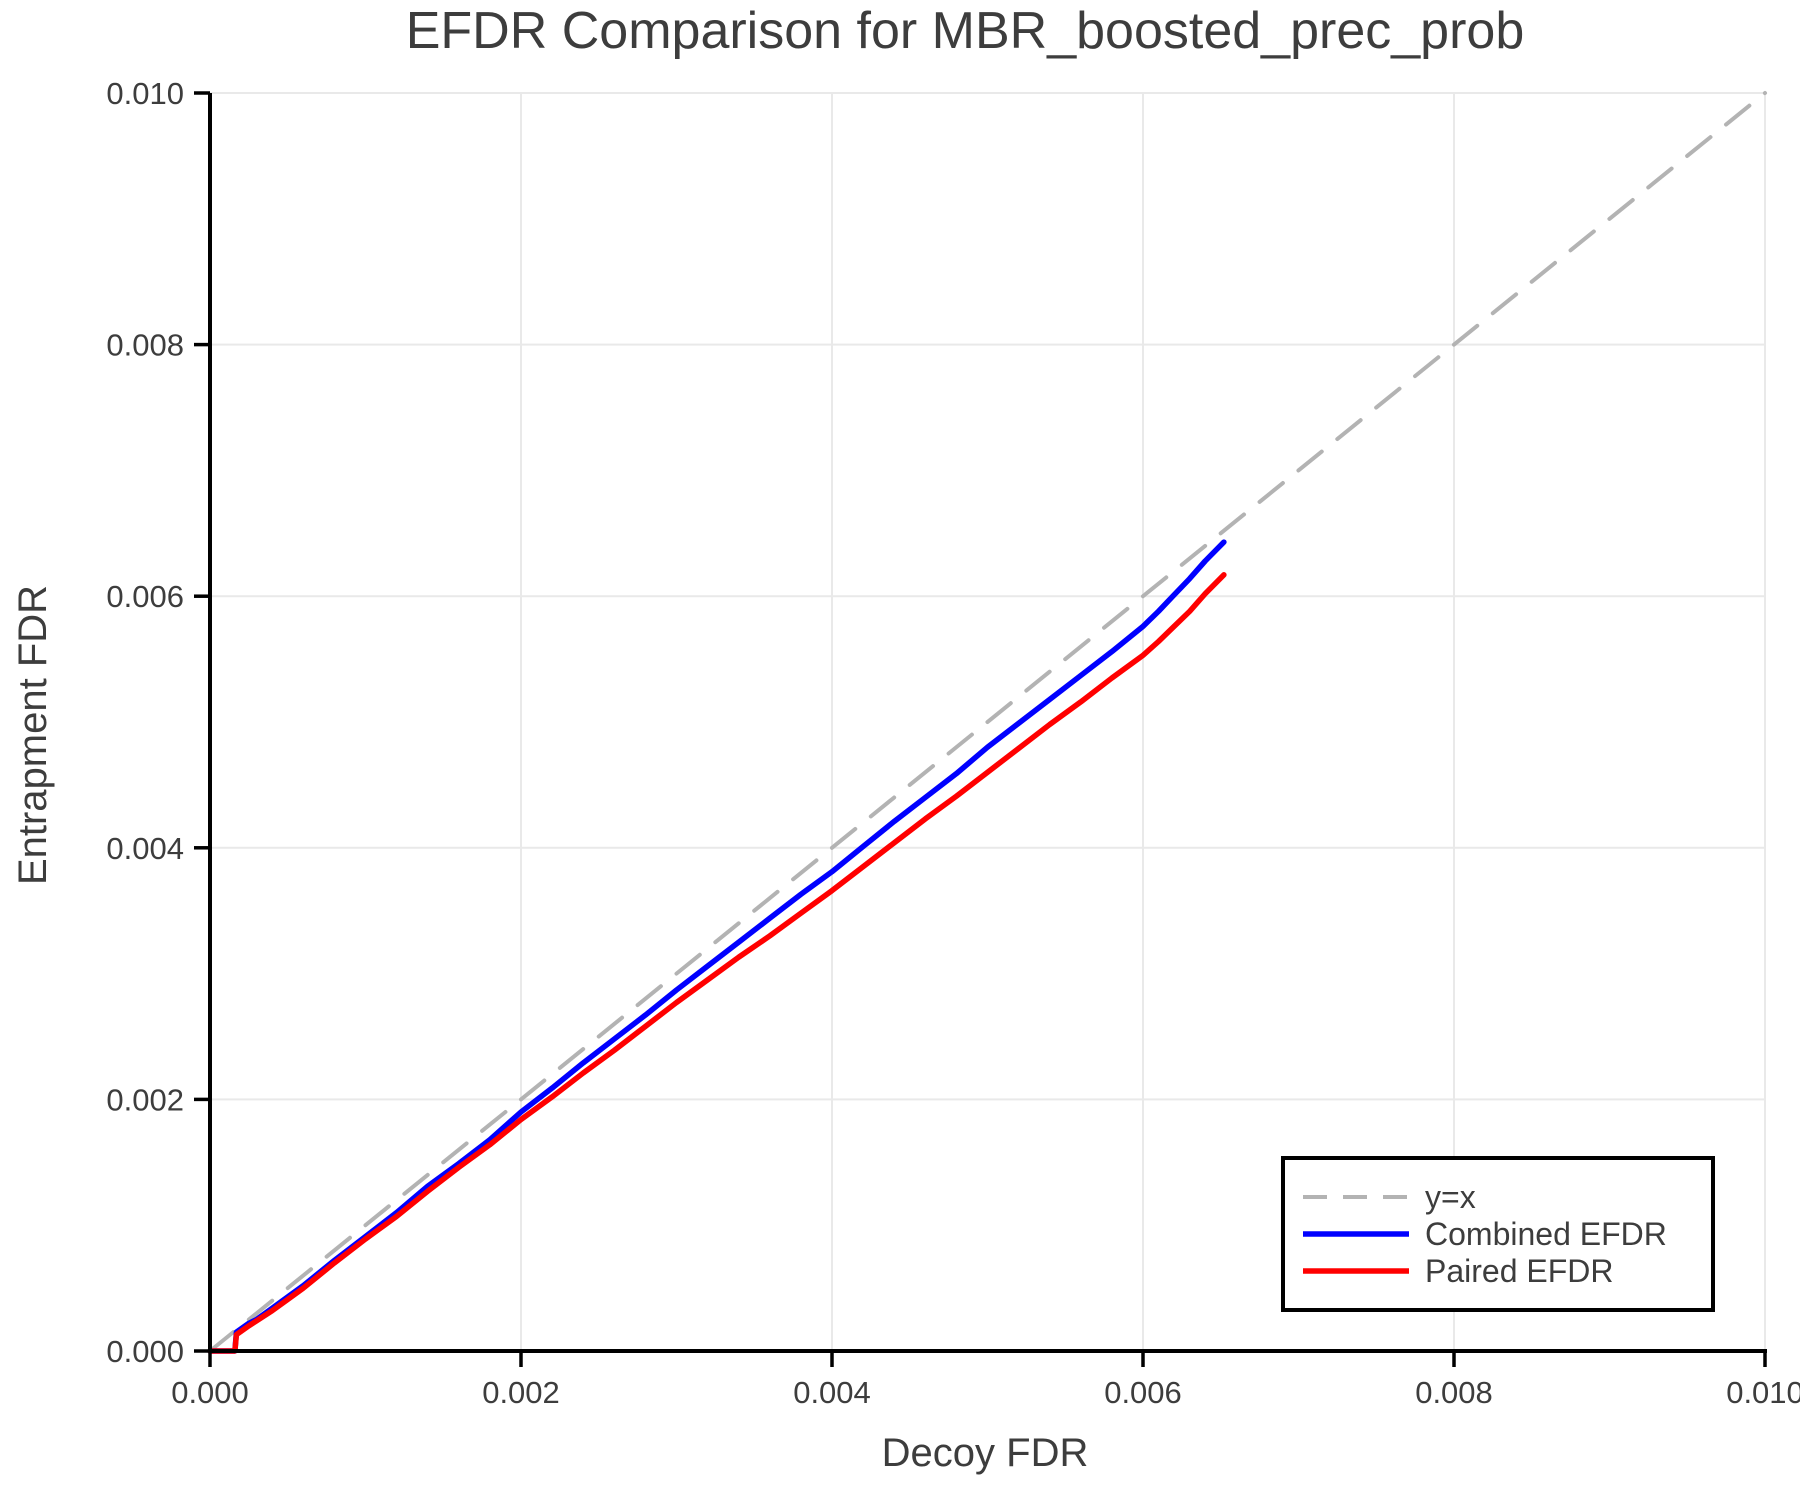 This screenshot has height=1500, width=1800. I want to click on x-tick-label: 0.010, so click(1763, 1392).